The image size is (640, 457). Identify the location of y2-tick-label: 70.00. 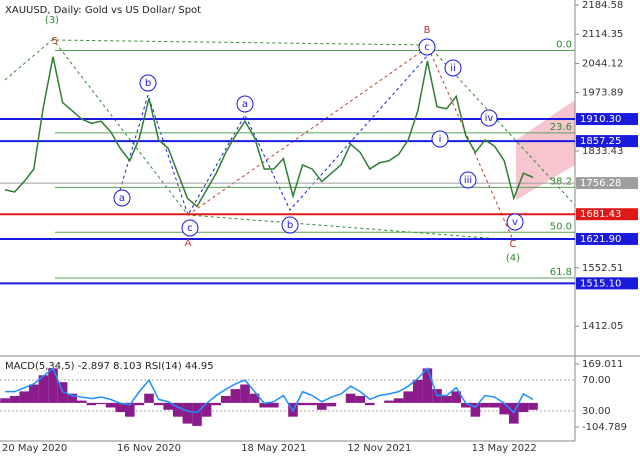
(596, 380).